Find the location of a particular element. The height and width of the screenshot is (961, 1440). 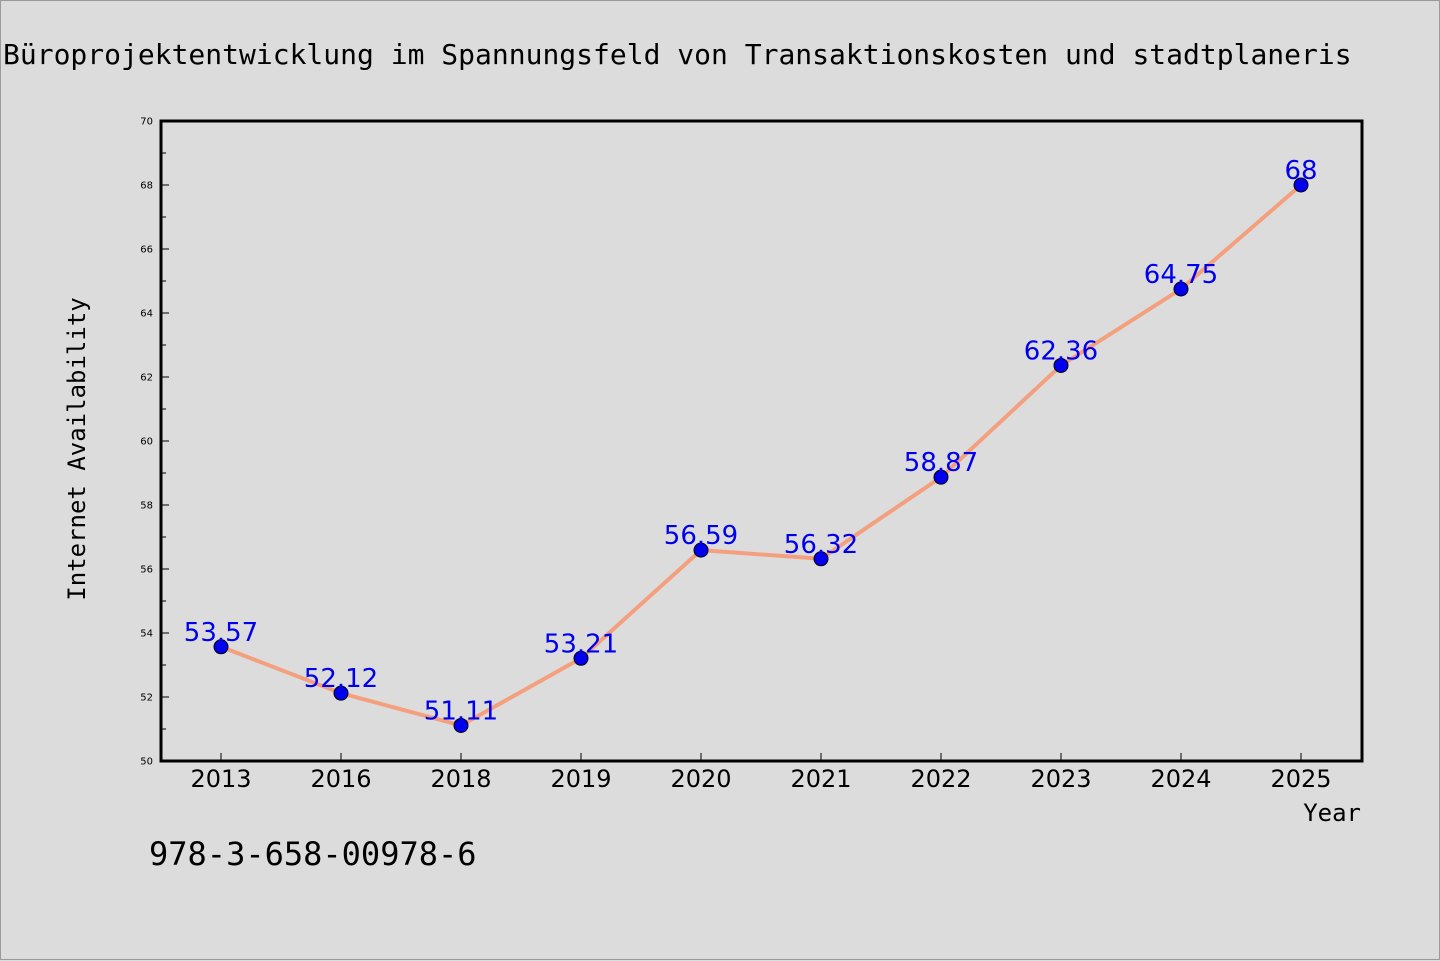

y-axis-label: Internet Availability is located at coordinates (77, 448).